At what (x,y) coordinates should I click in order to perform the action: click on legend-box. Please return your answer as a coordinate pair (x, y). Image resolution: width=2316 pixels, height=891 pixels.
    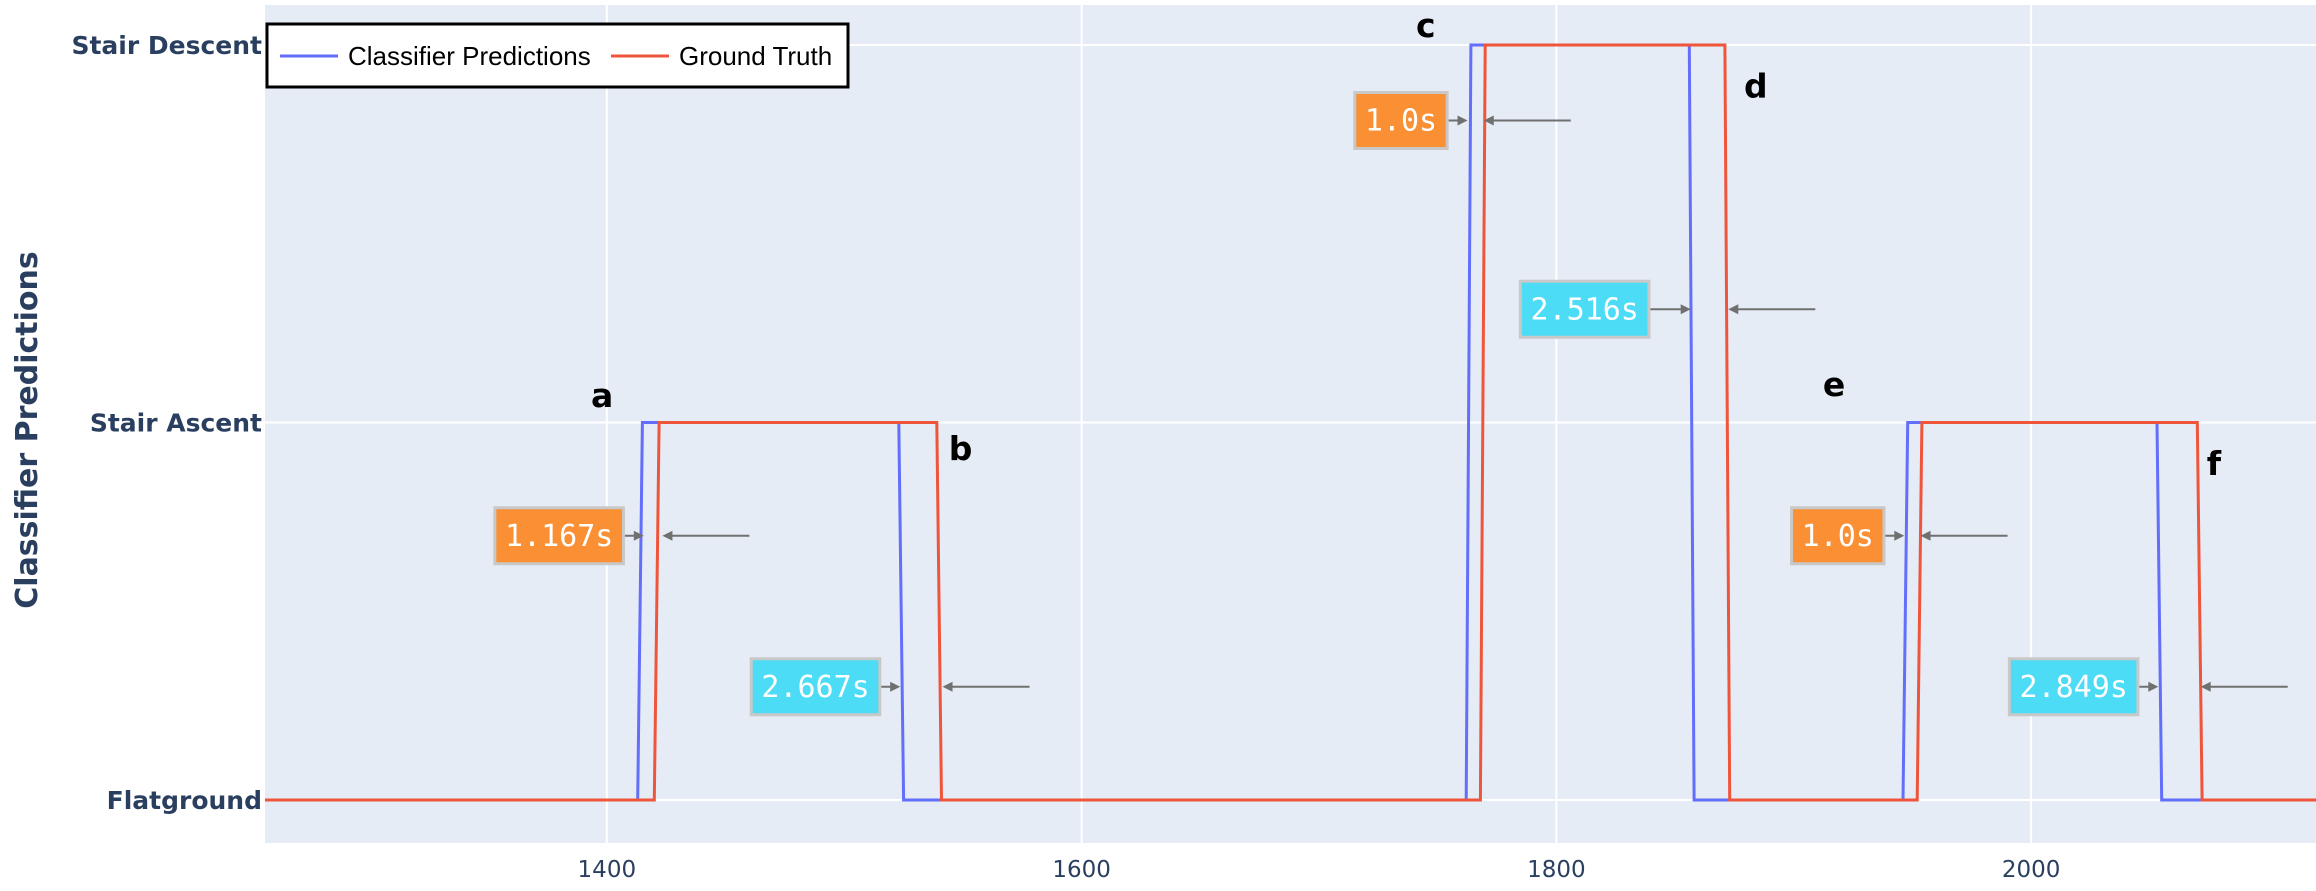
    Looking at the image, I should click on (557, 55).